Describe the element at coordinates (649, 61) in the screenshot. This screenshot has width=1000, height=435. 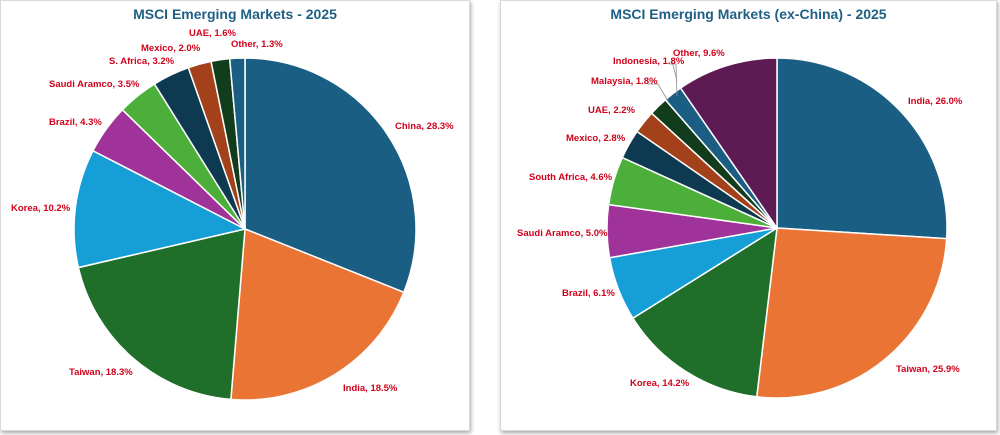
I see `data-label-indonesia: Indonesia, 1.8%` at that location.